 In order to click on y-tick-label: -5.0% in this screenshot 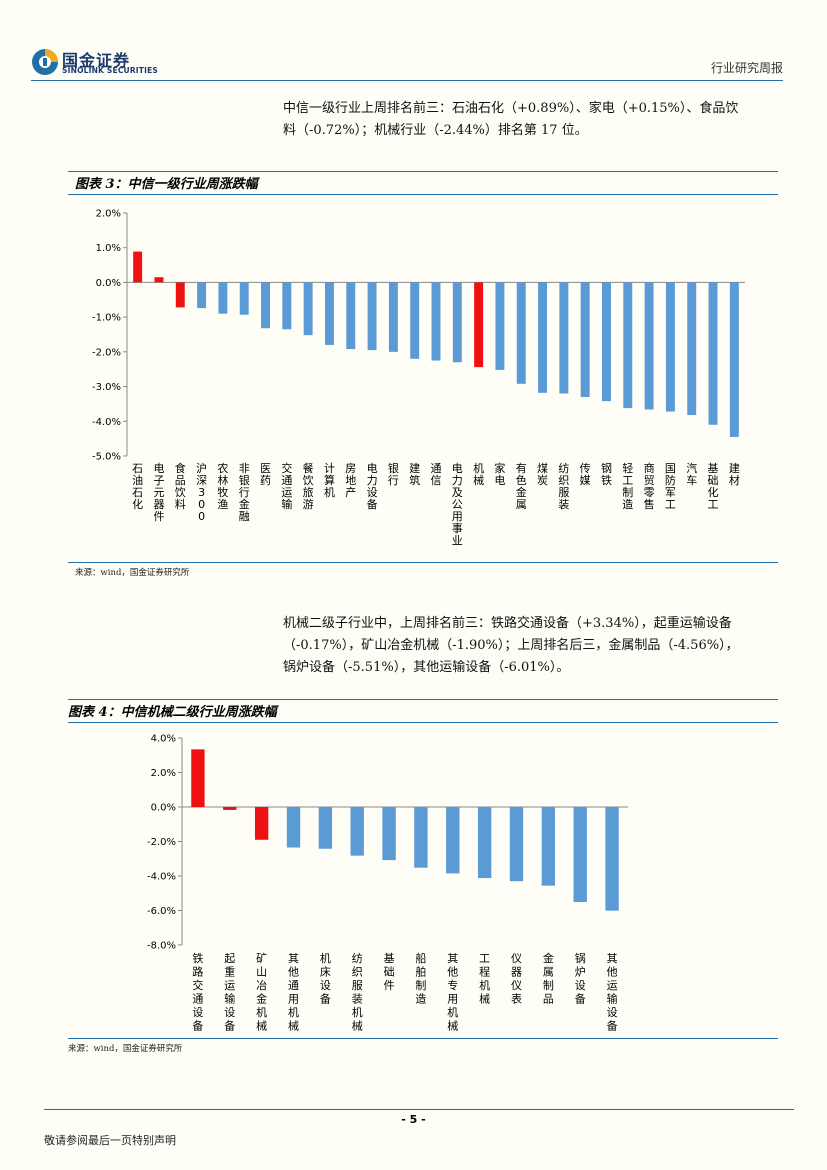, I will do `click(106, 457)`.